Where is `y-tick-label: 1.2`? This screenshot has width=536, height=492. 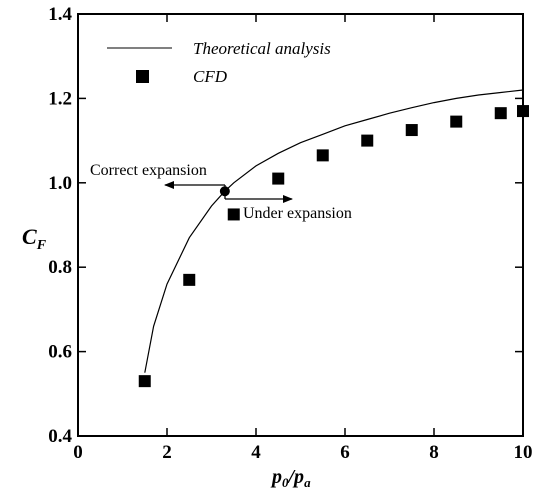
y-tick-label: 1.2 is located at coordinates (60, 98).